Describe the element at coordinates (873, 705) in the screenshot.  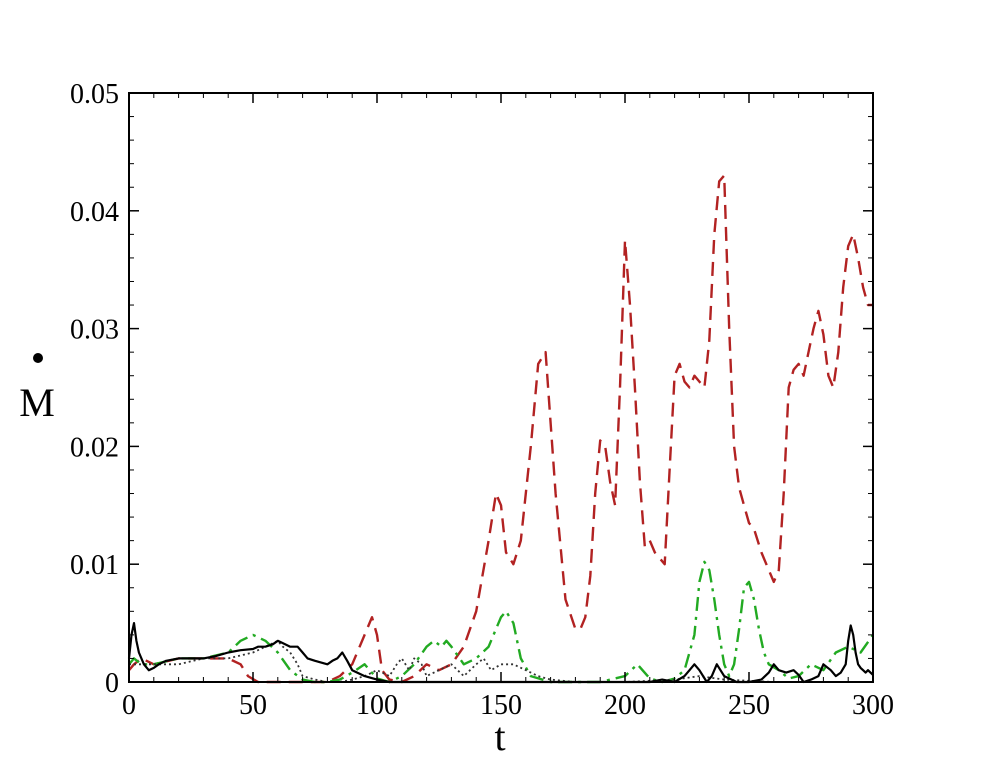
I see `x-tick-label: 300` at that location.